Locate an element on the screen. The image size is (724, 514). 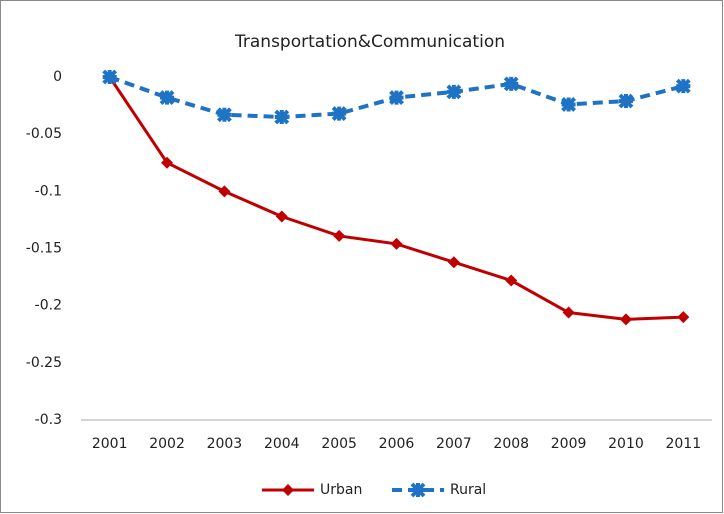
x-tick-label: 2010 is located at coordinates (626, 444).